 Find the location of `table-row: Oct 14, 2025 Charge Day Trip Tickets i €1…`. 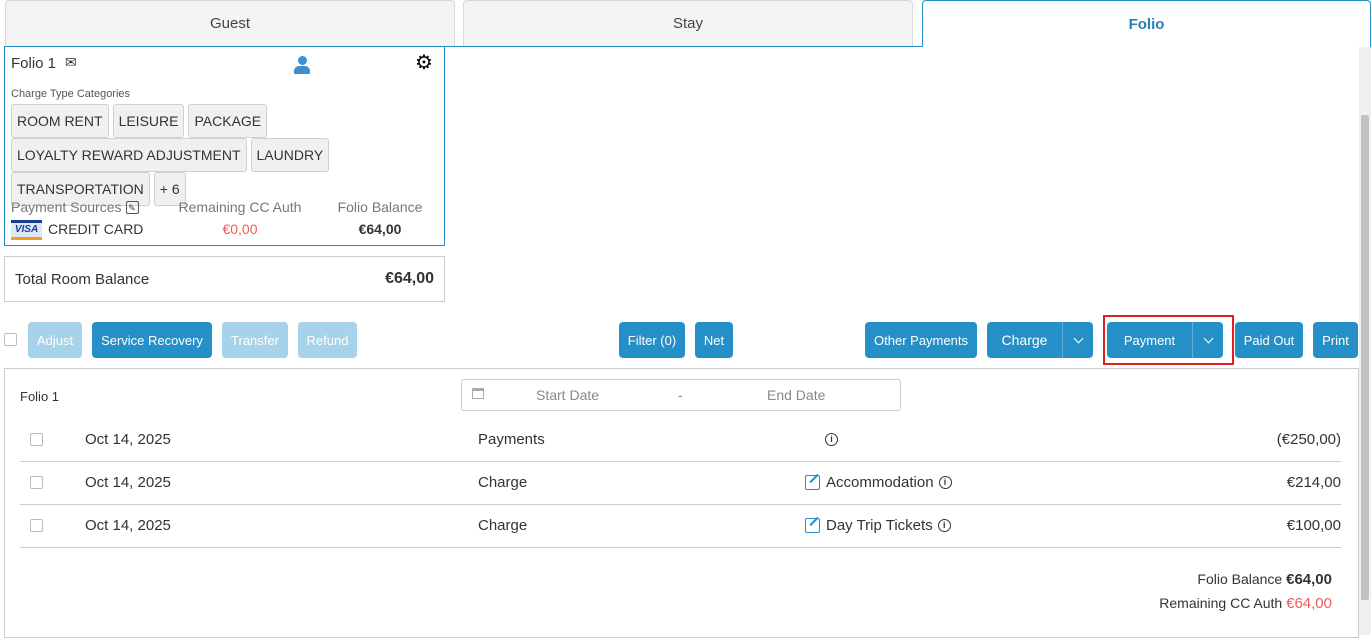

table-row: Oct 14, 2025 Charge Day Trip Tickets i €1… is located at coordinates (680, 526).